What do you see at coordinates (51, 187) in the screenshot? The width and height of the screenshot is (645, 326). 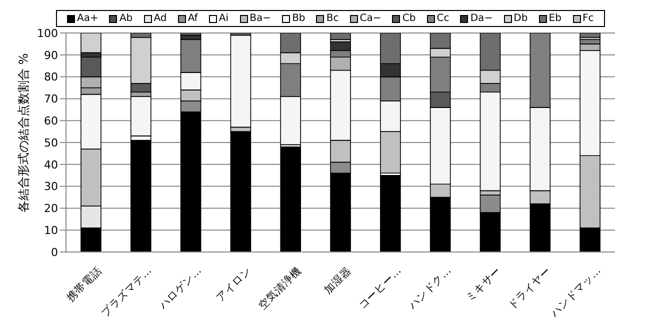 I see `y-tick-label: 30` at bounding box center [51, 187].